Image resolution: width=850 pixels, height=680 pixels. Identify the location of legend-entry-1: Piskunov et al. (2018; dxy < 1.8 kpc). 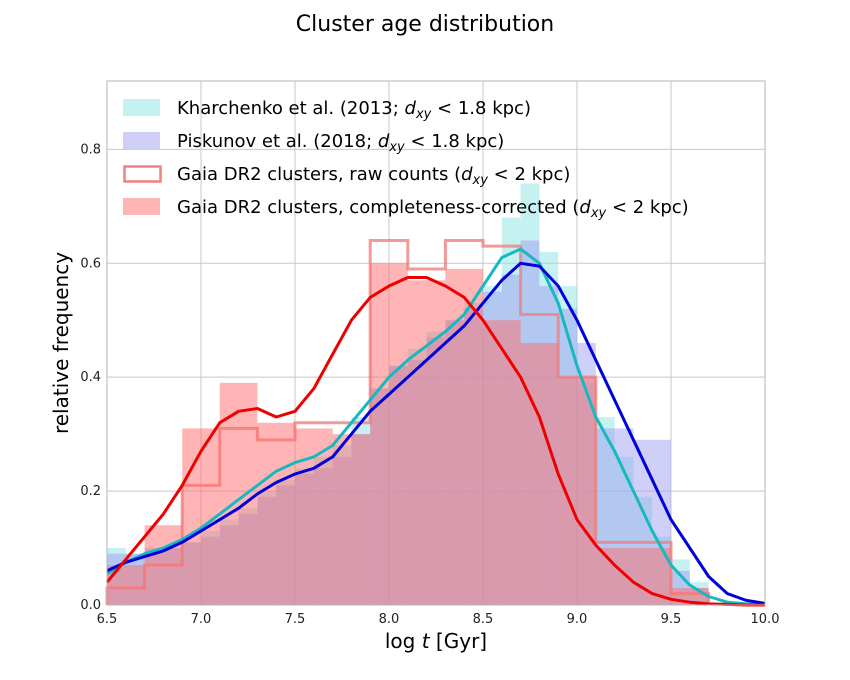
(313, 143).